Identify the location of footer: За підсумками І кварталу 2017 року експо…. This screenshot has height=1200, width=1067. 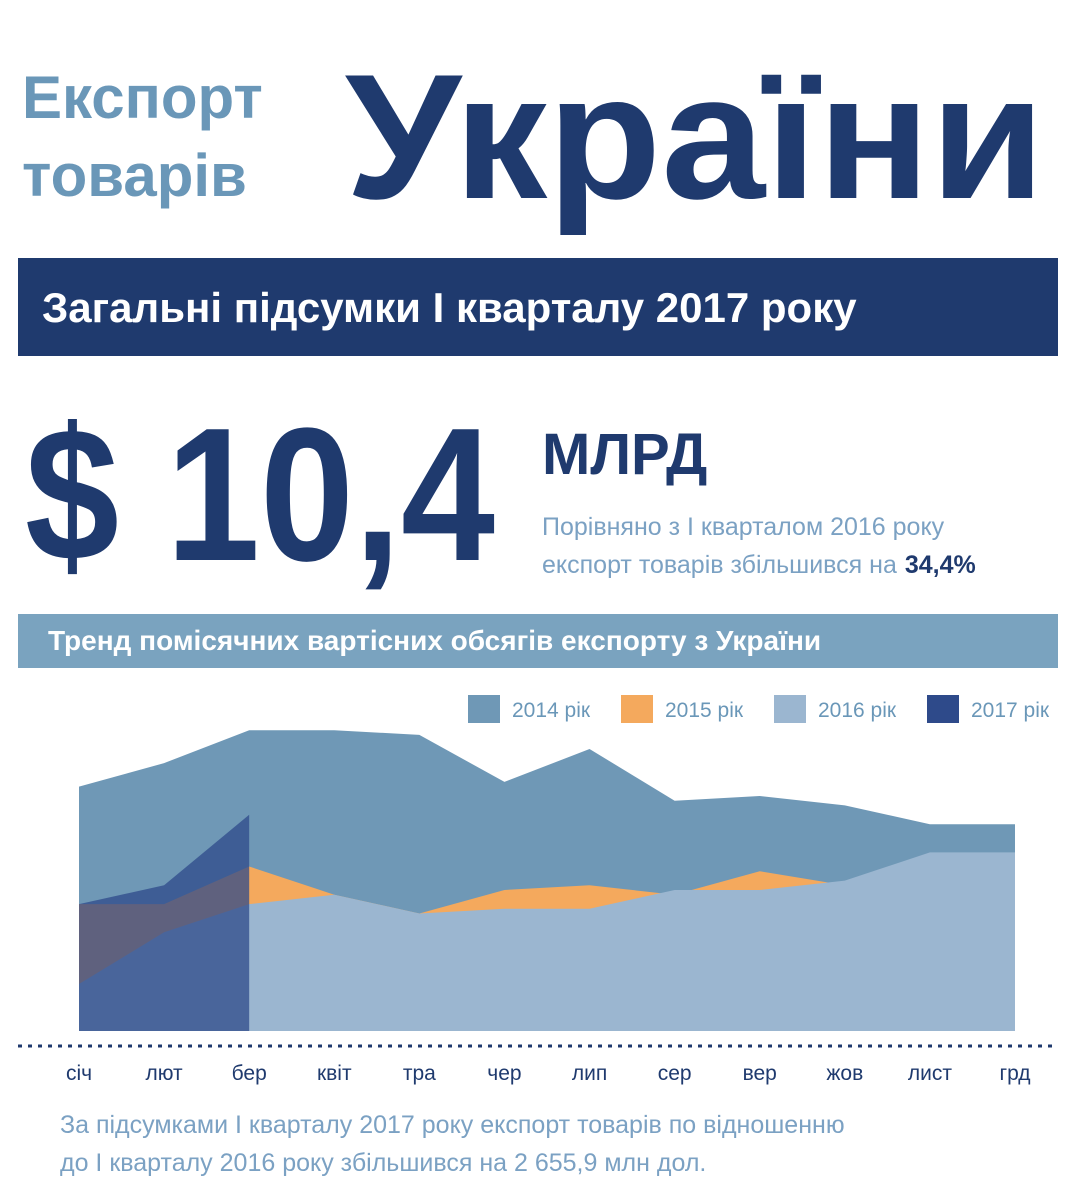
(452, 1125).